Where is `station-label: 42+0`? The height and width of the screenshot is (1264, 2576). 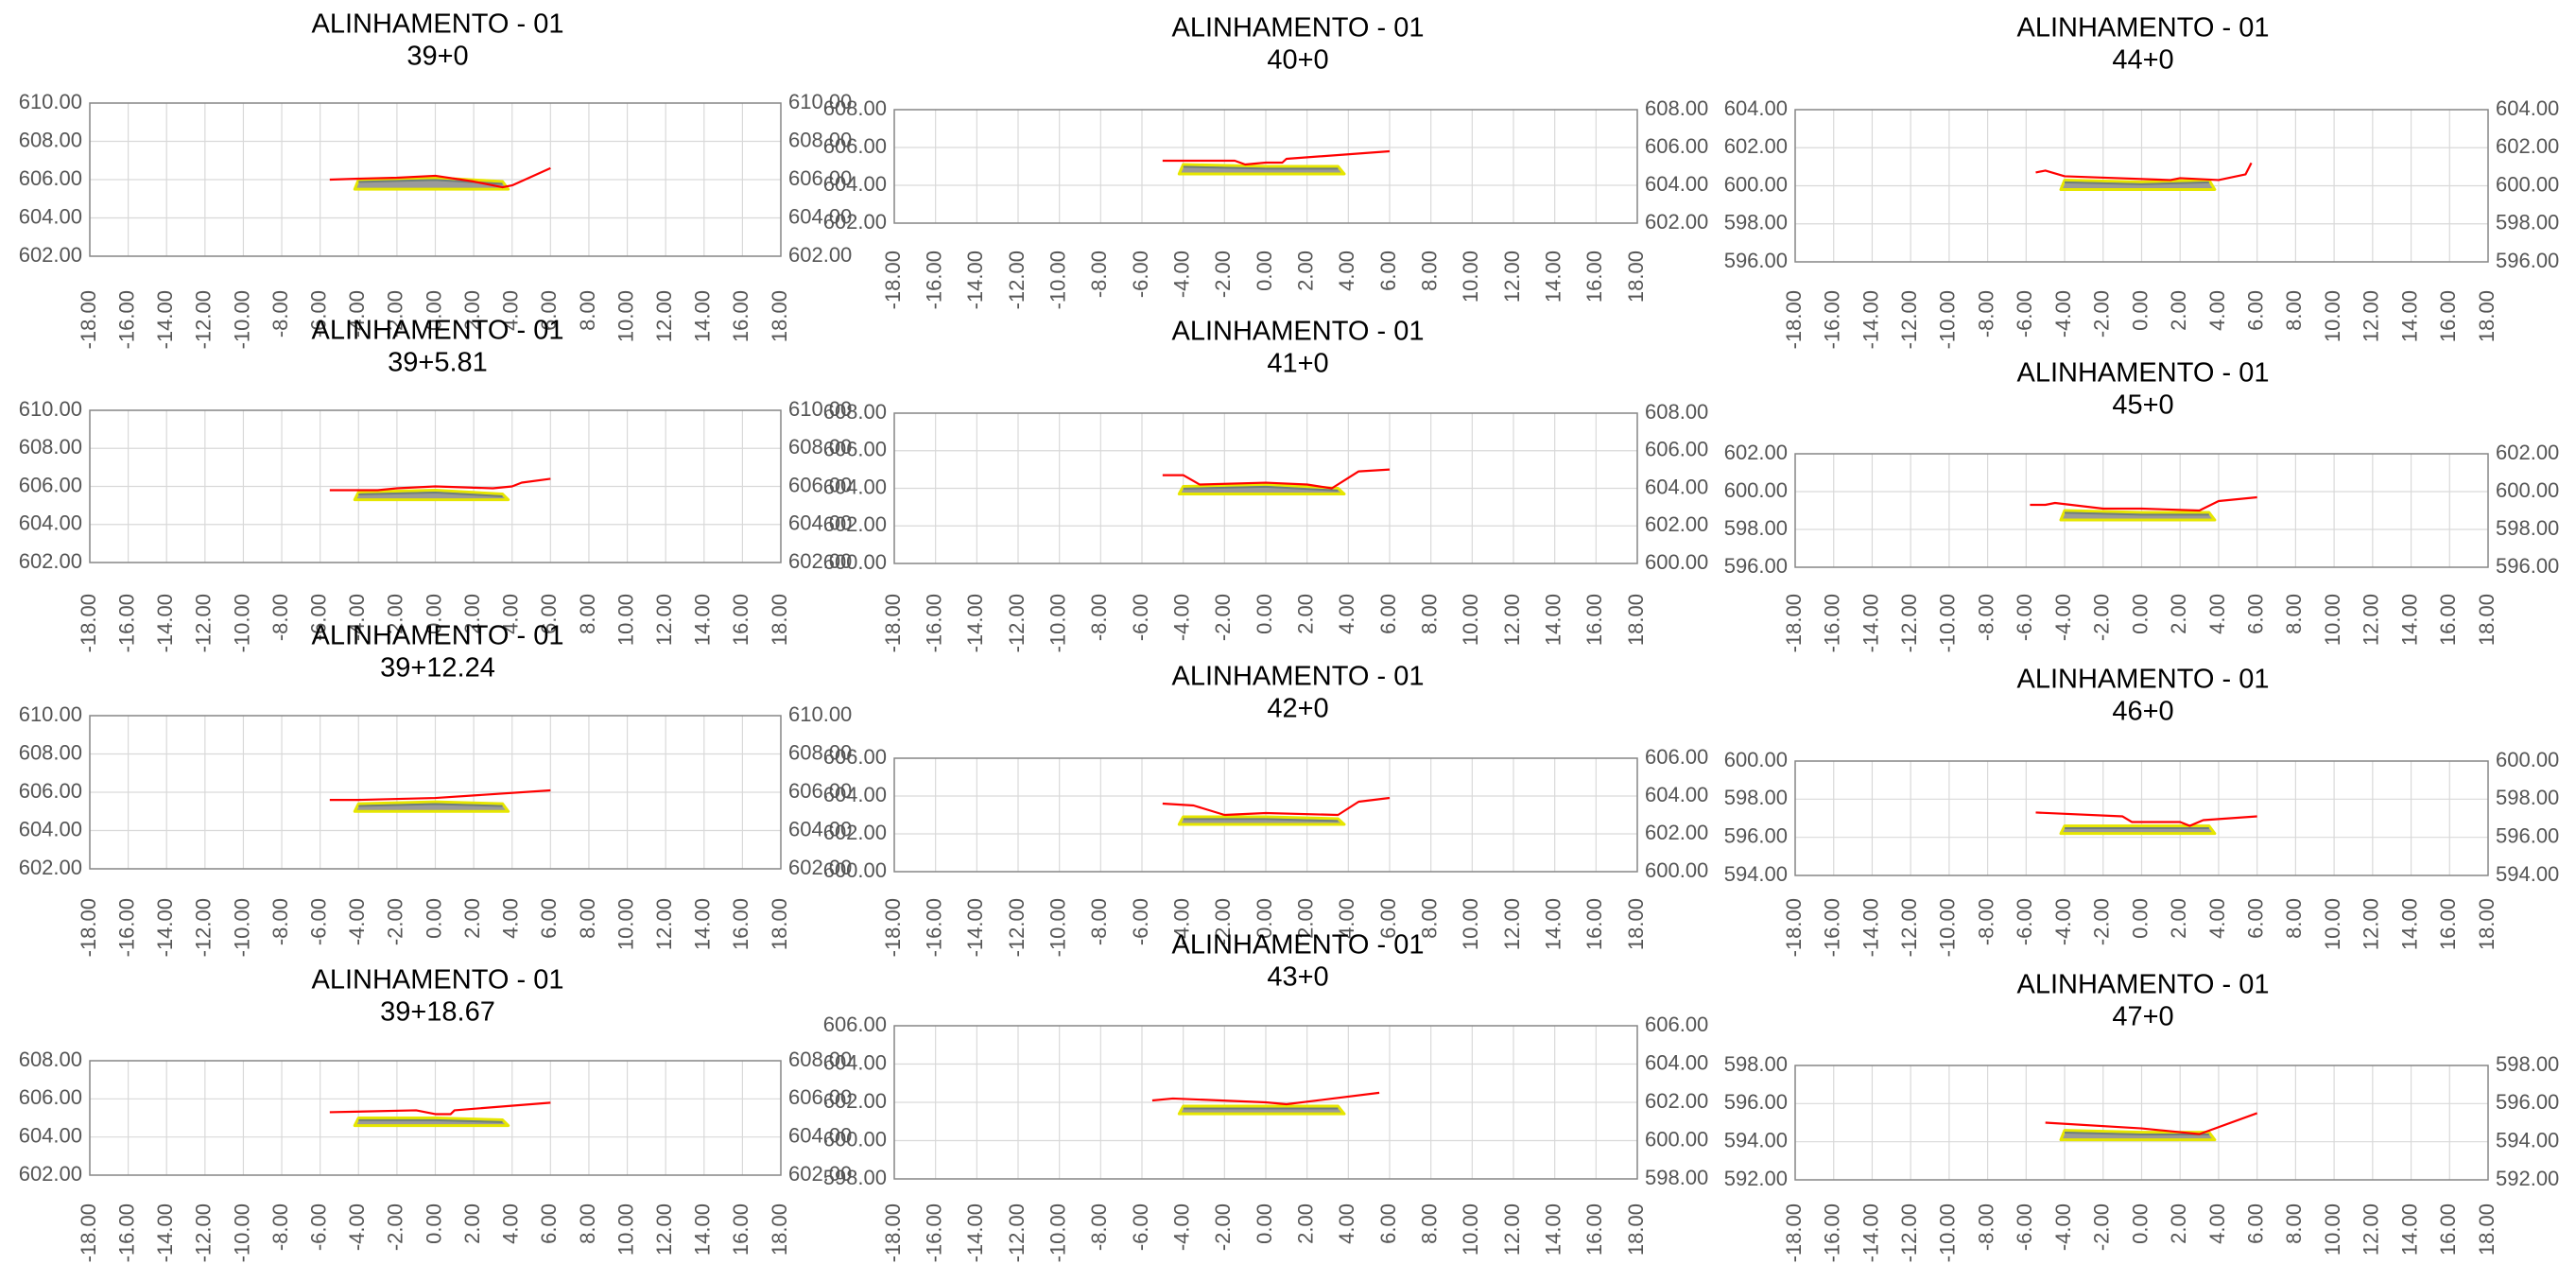
station-label: 42+0 is located at coordinates (1297, 709).